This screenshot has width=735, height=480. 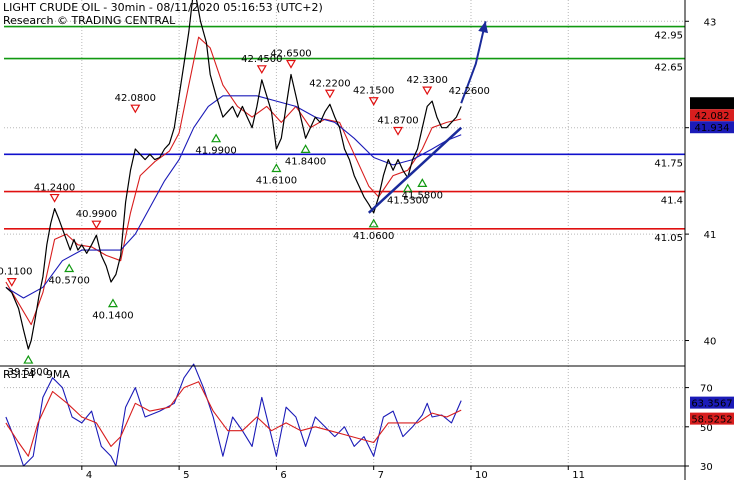 I want to click on x-tick-label: 7, so click(x=381, y=475).